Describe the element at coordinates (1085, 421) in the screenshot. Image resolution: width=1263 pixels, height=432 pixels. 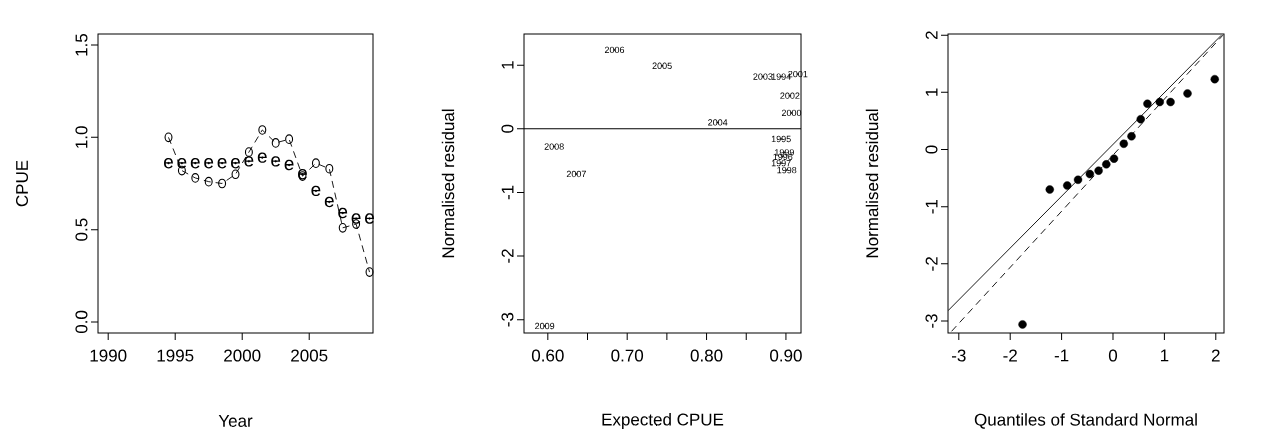
I see `x-axis-title: Quantiles of Standard Normal` at that location.